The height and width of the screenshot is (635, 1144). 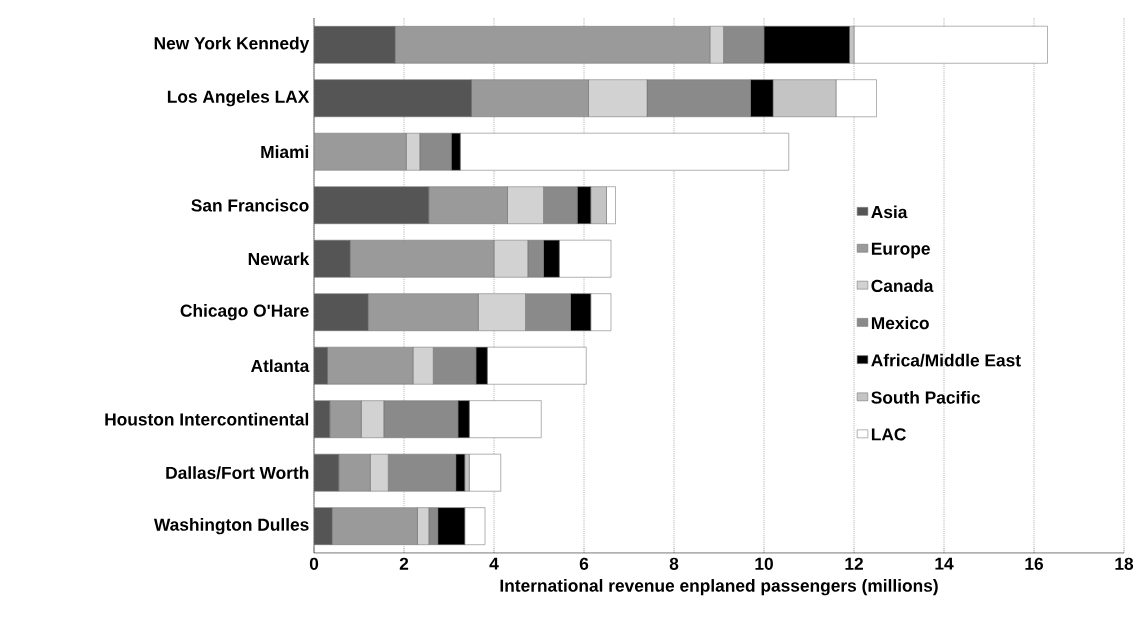 I want to click on x-tick-label: 14, so click(x=944, y=563).